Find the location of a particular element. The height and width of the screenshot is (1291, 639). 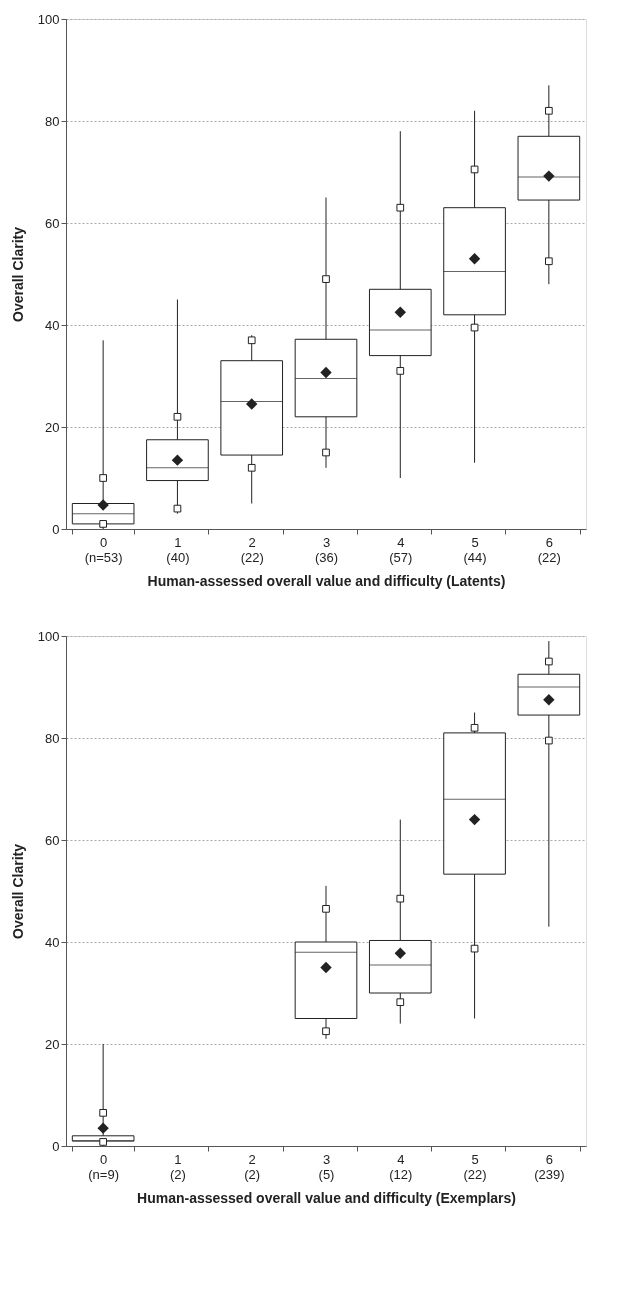

x-tick-label: 3 (36) is located at coordinates (326, 549).